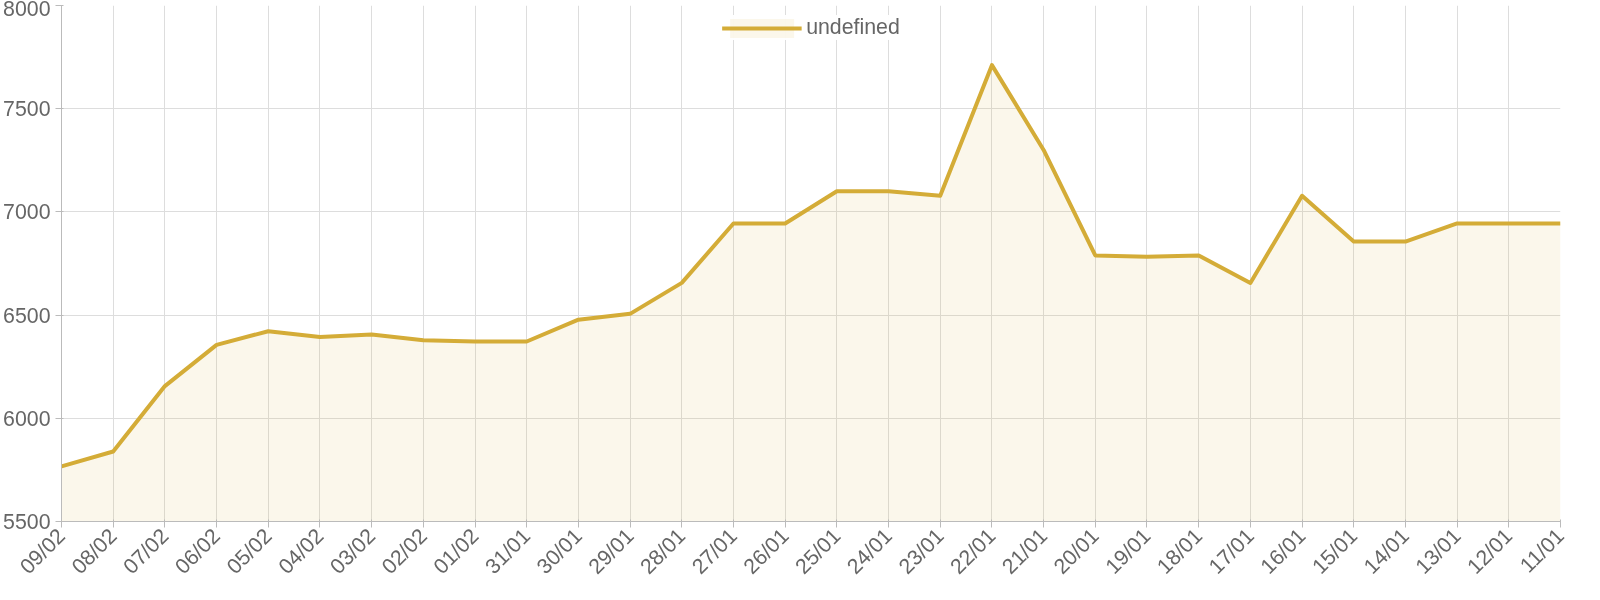  What do you see at coordinates (27, 10) in the screenshot?
I see `y-tick-label: 8000` at bounding box center [27, 10].